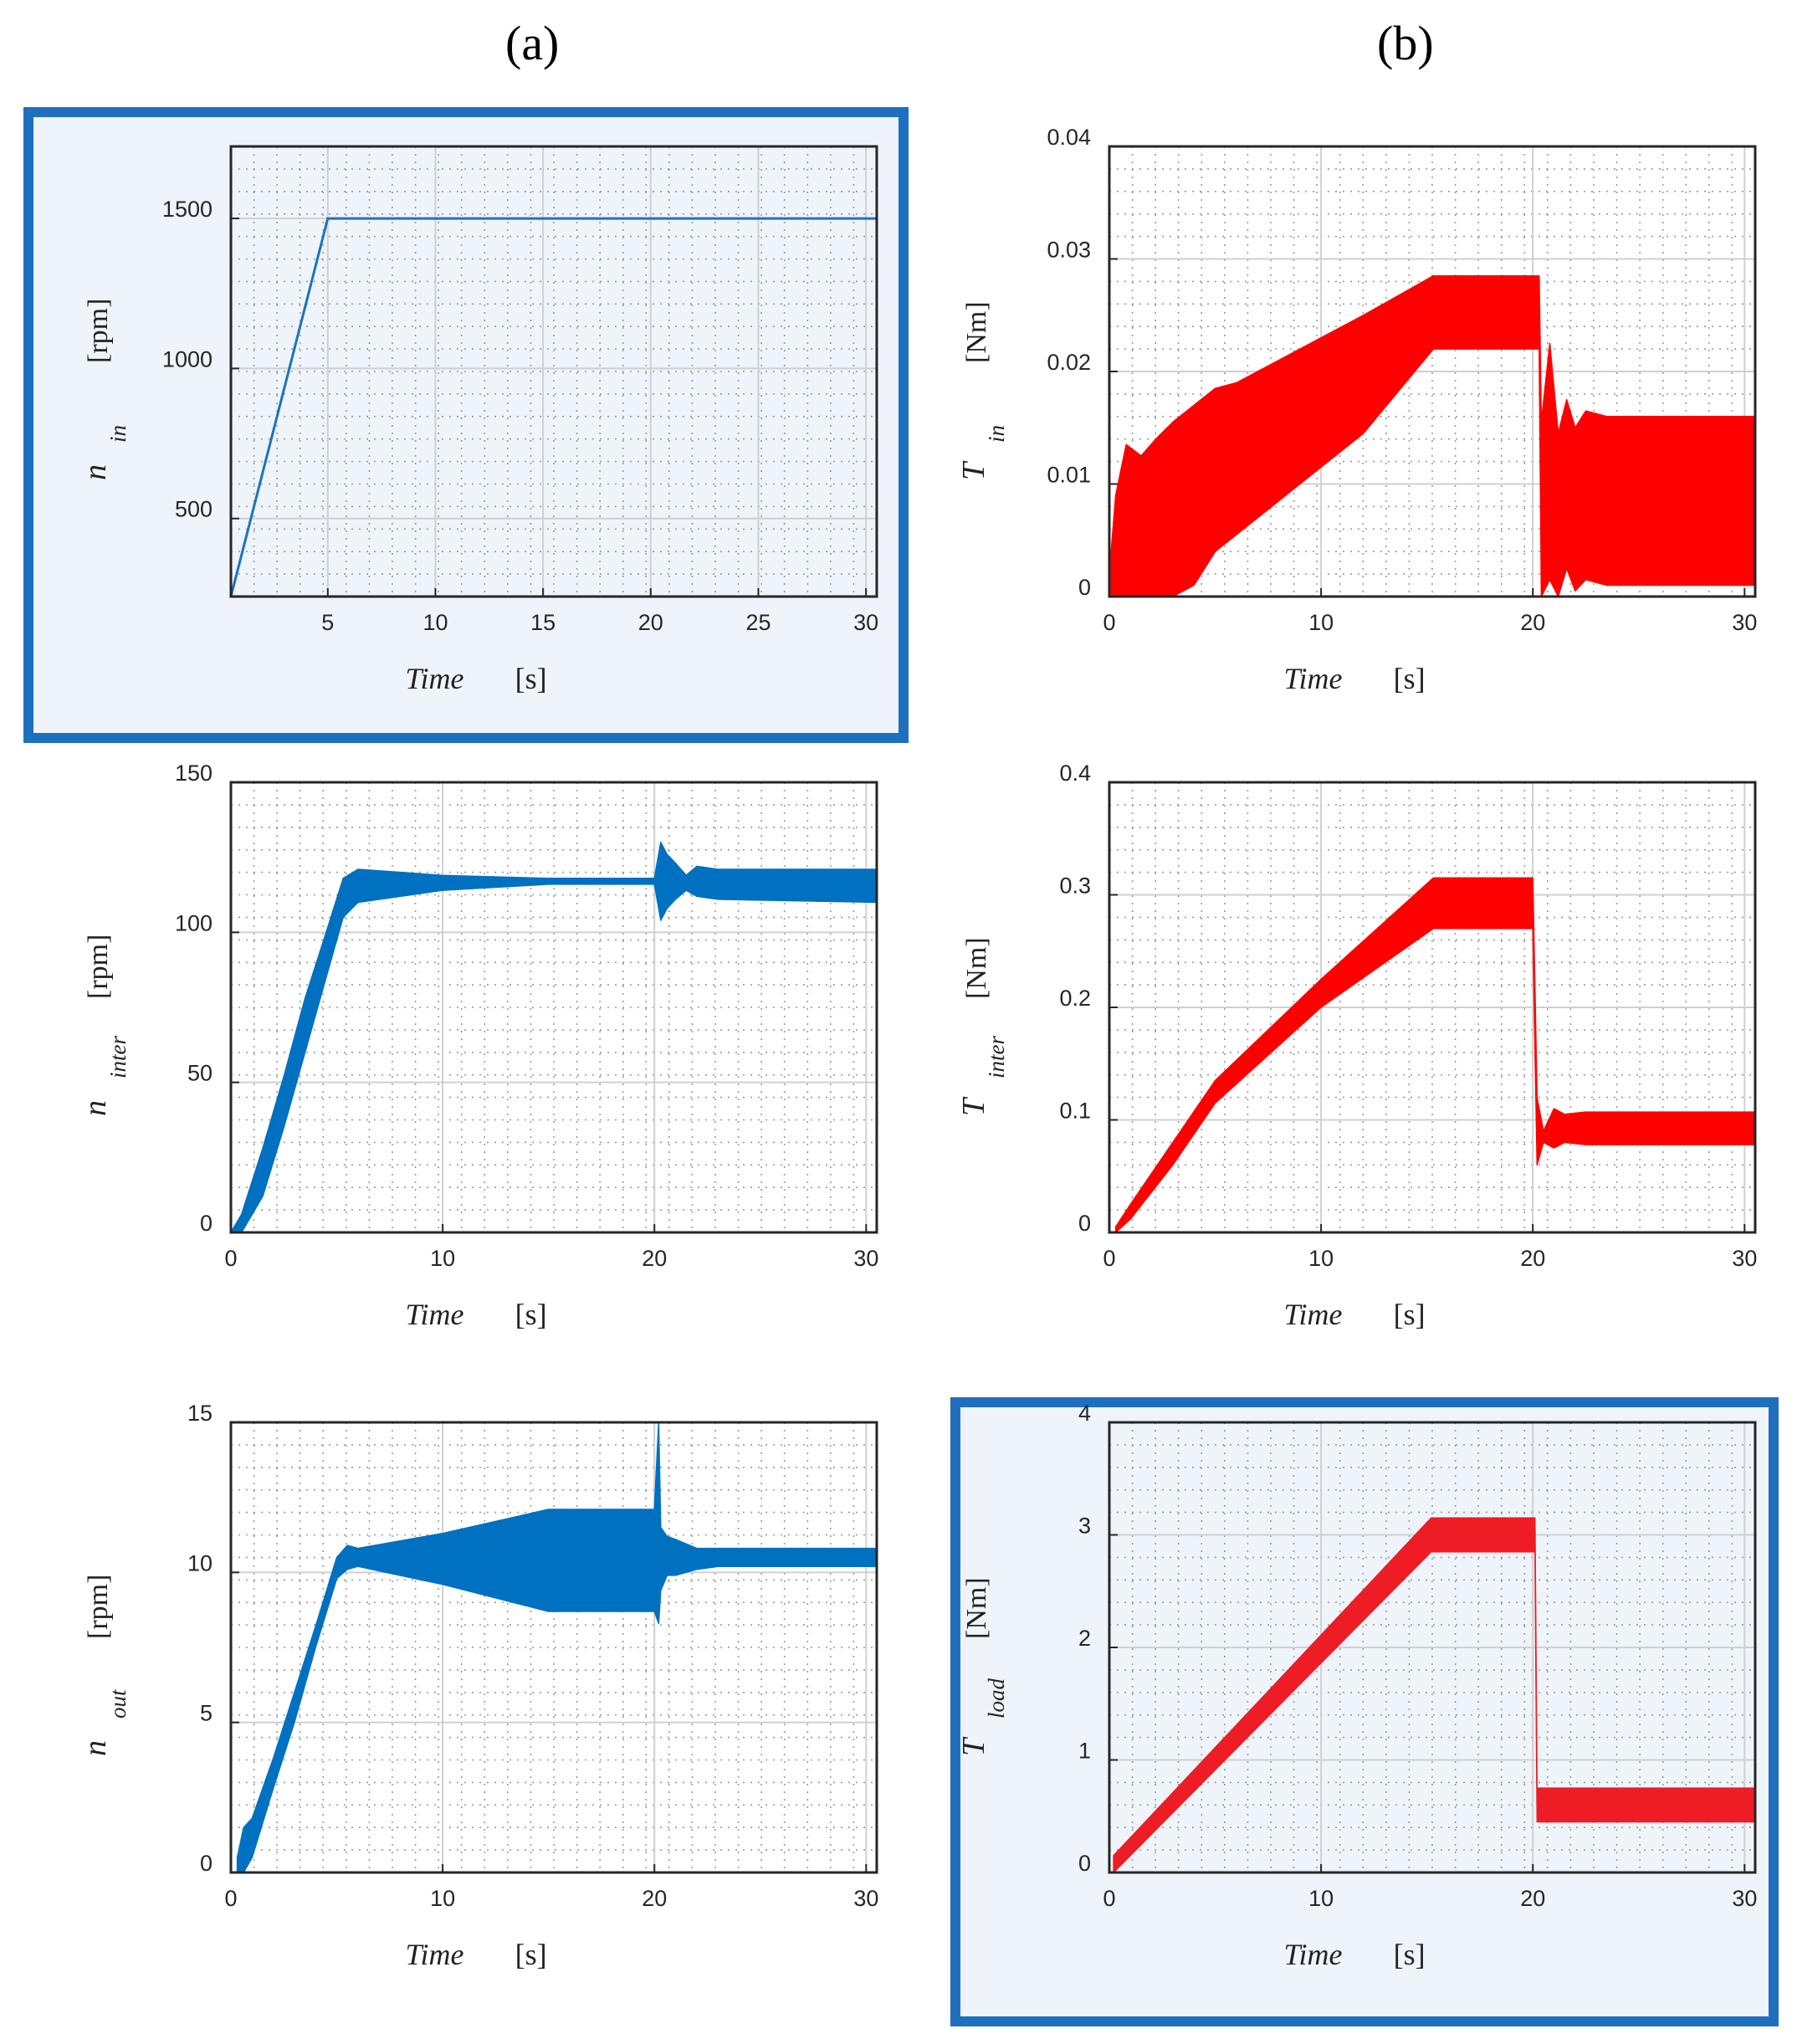 The width and height of the screenshot is (1797, 2044). Describe the element at coordinates (199, 1073) in the screenshot. I see `y-tick-label: 50` at that location.